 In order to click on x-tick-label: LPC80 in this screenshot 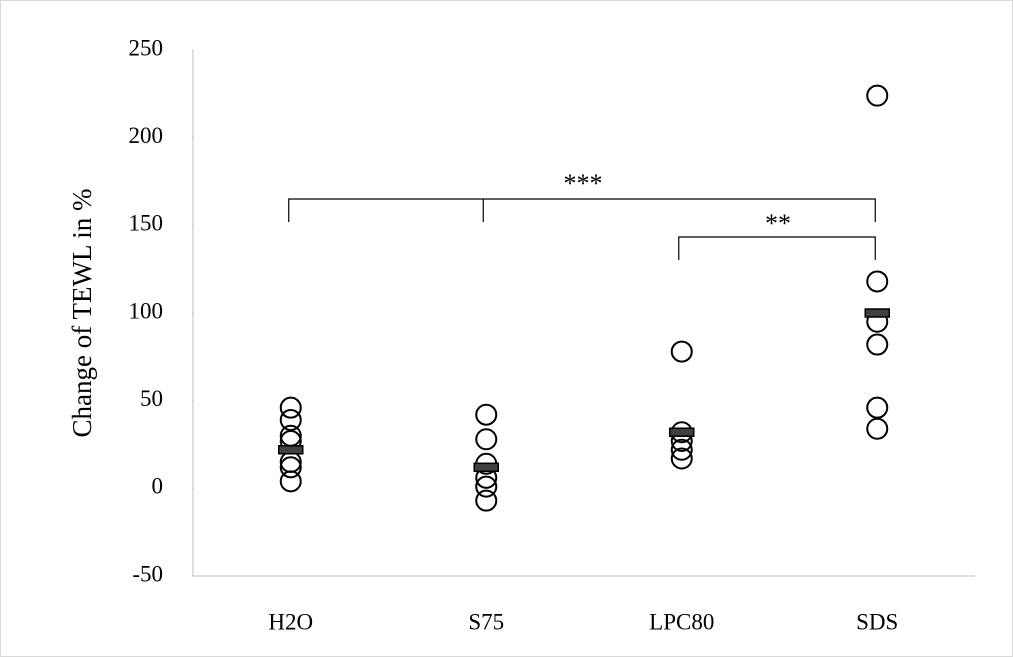, I will do `click(681, 621)`.